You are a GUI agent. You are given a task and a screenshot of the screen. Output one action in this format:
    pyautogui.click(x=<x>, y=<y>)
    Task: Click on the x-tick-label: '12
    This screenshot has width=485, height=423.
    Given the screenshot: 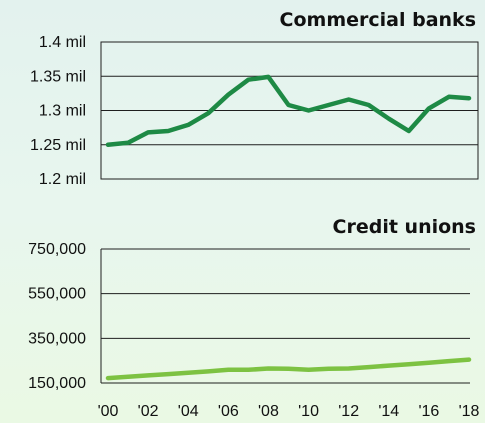 What is the action you would take?
    pyautogui.click(x=348, y=411)
    